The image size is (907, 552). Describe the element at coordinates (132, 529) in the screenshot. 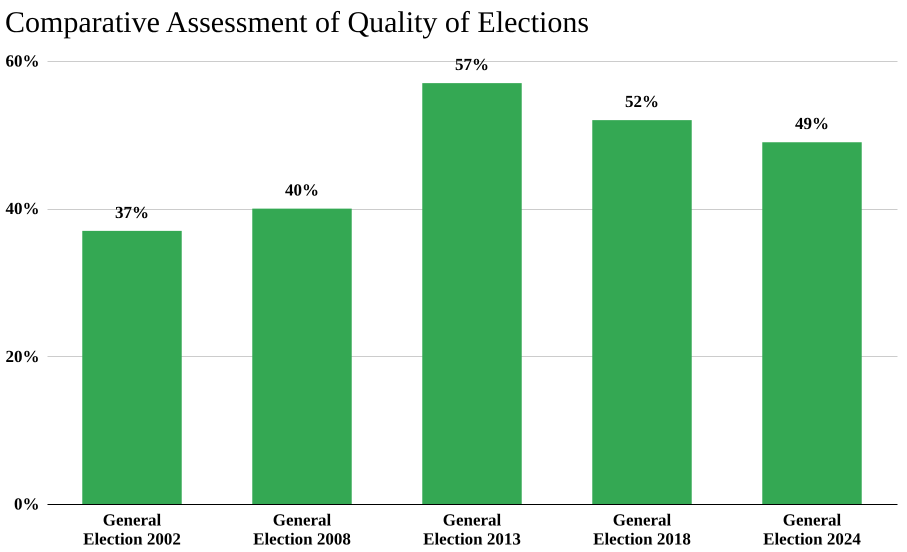

I see `x-tick-label: General Election 2002` at that location.